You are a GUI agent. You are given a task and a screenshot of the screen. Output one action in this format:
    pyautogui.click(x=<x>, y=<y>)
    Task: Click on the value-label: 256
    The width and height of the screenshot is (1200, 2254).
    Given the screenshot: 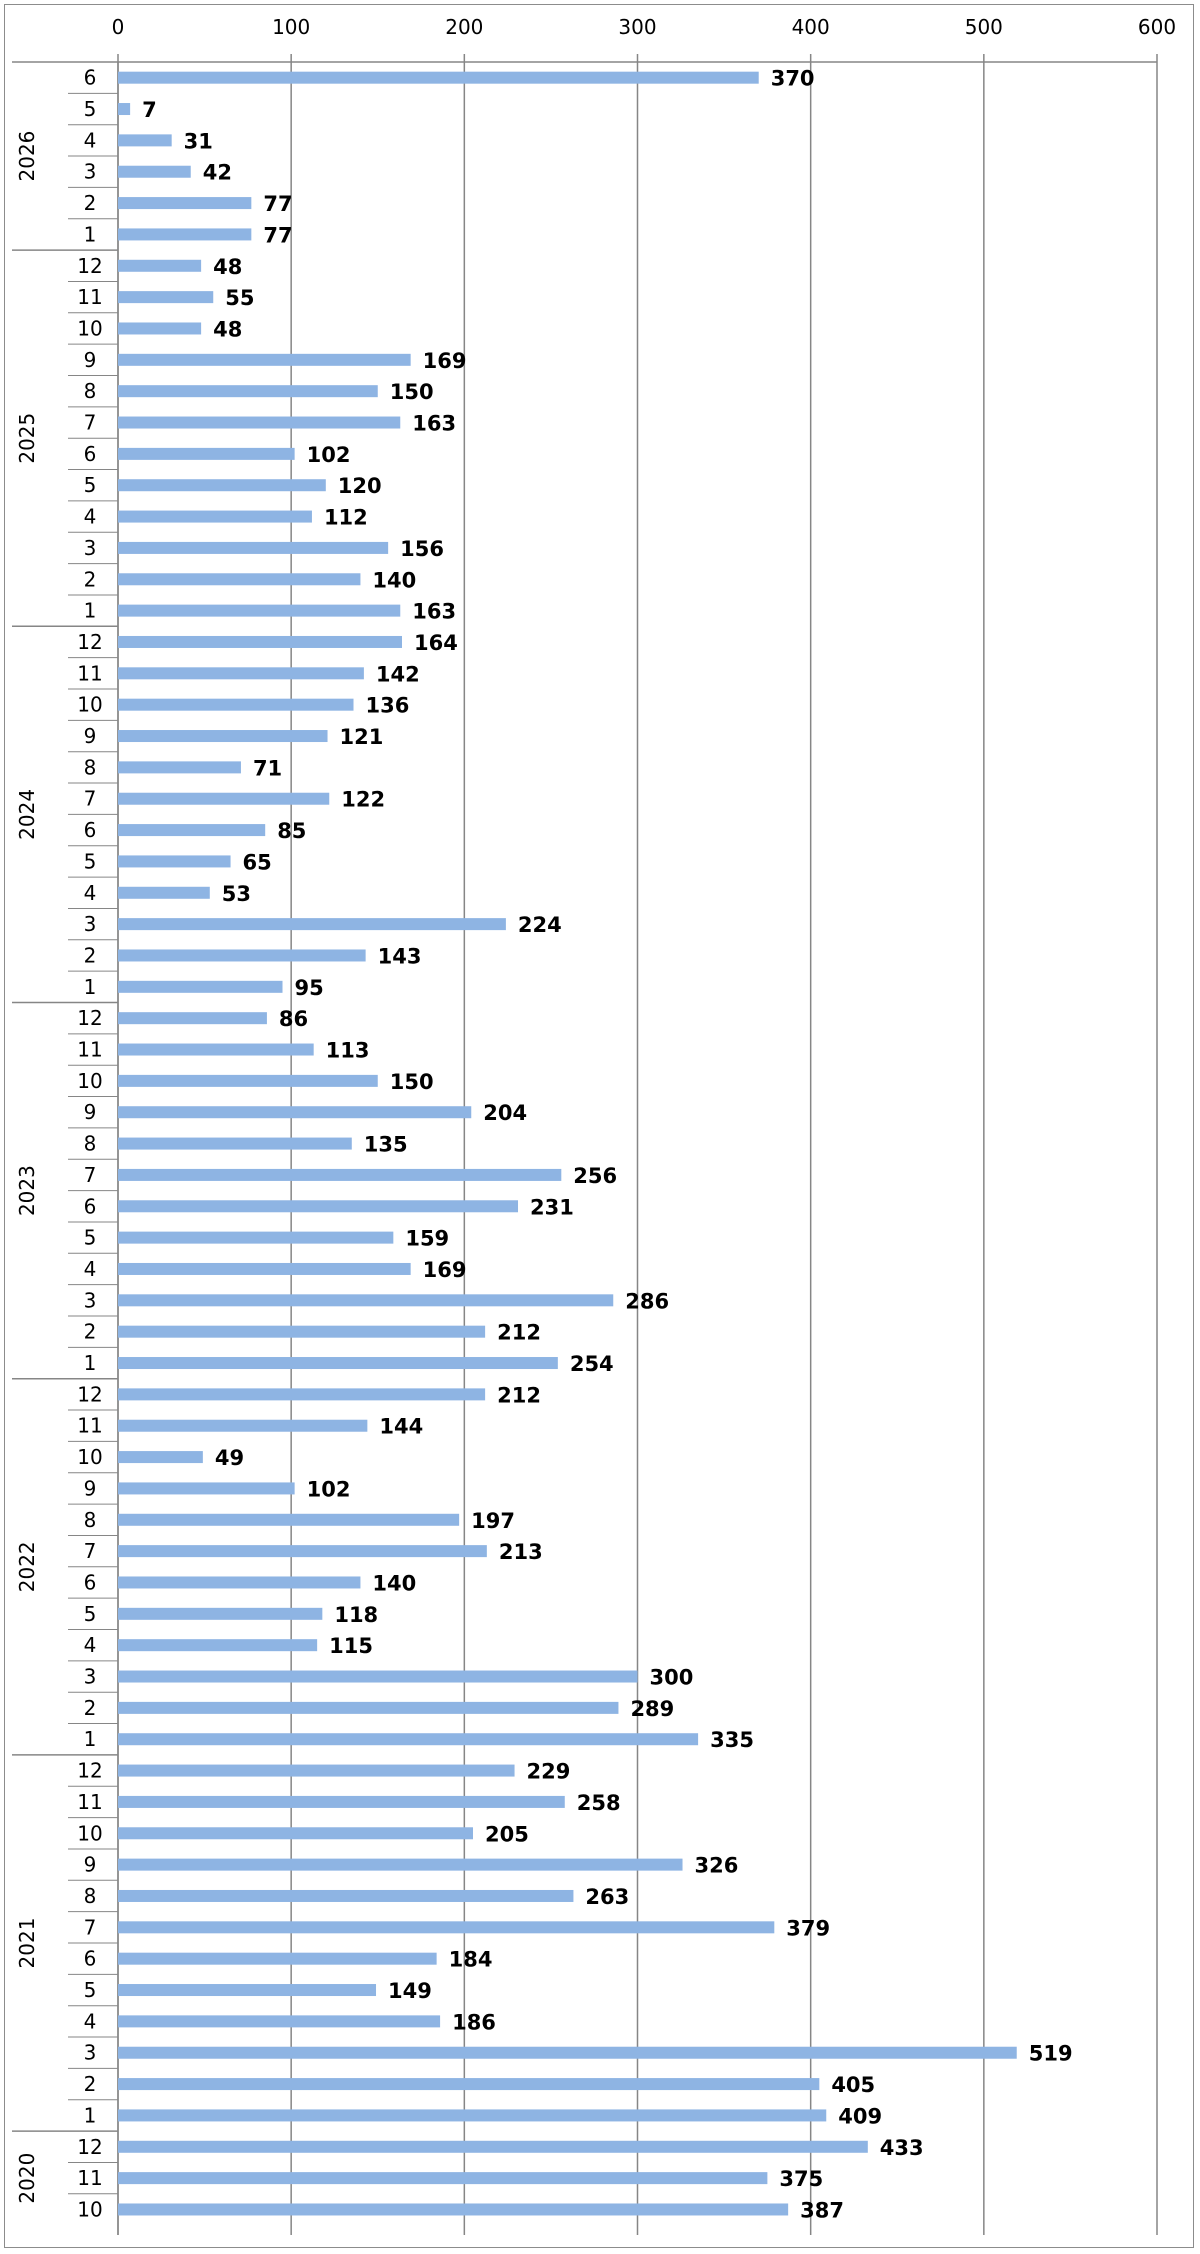 What is the action you would take?
    pyautogui.click(x=595, y=1176)
    